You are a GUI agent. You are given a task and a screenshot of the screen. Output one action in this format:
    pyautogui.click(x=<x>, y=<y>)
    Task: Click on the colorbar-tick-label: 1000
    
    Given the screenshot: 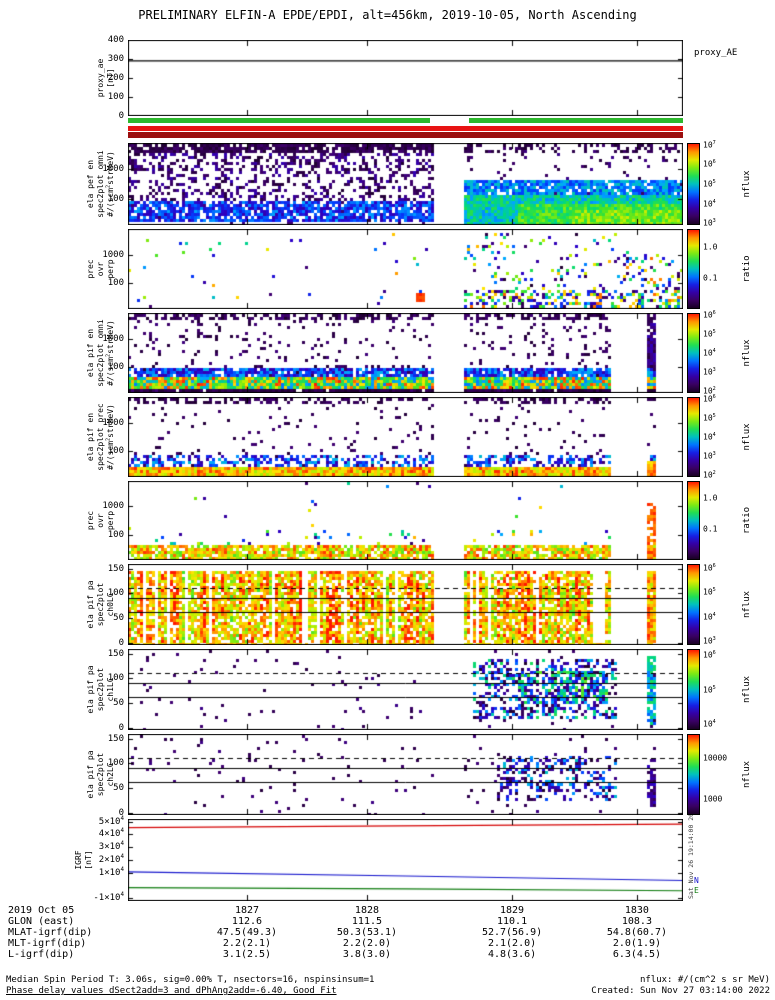 What is the action you would take?
    pyautogui.click(x=713, y=799)
    